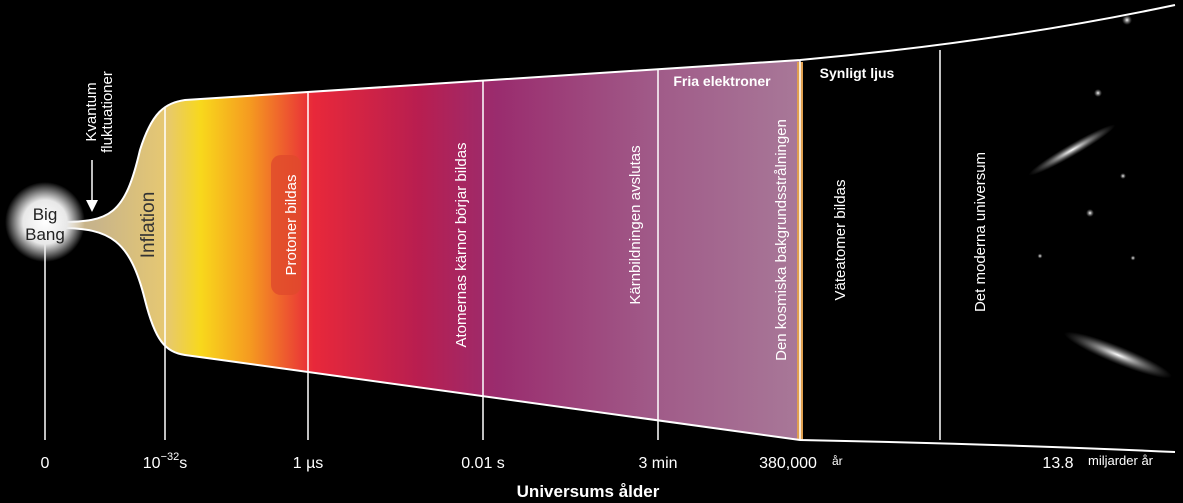 The width and height of the screenshot is (1183, 503). I want to click on big-bang-label: Big, so click(45, 214).